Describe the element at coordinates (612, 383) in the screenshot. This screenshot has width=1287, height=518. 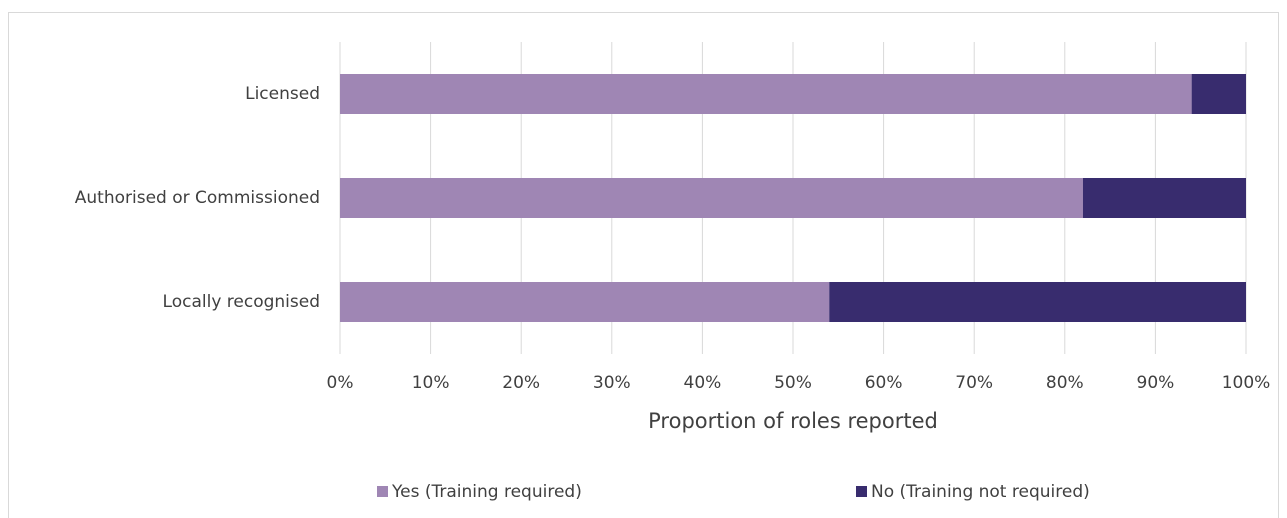
I see `x-tick-label: 30%` at that location.